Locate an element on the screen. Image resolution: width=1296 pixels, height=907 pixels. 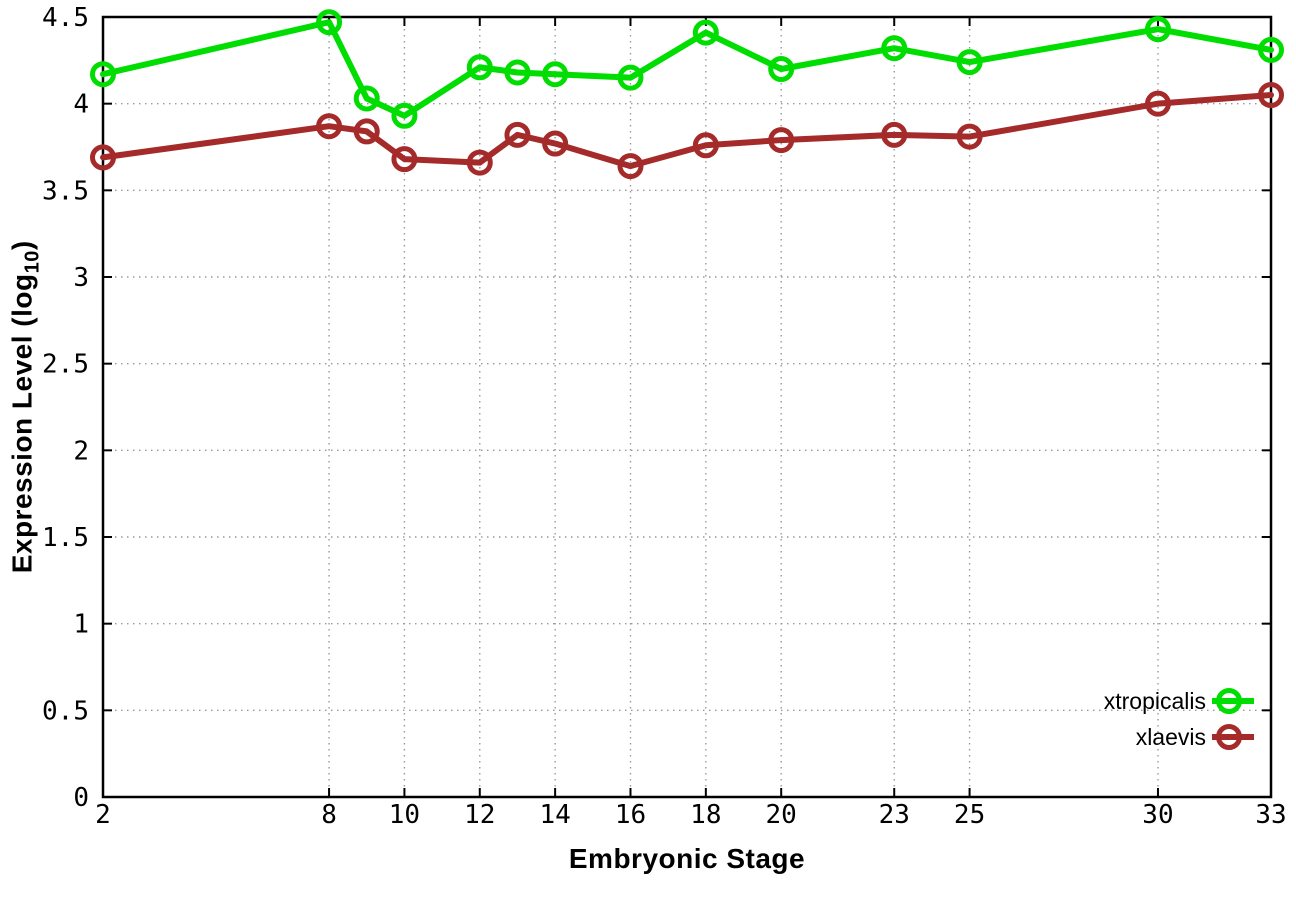
x-tick-label: 33 is located at coordinates (1270, 815).